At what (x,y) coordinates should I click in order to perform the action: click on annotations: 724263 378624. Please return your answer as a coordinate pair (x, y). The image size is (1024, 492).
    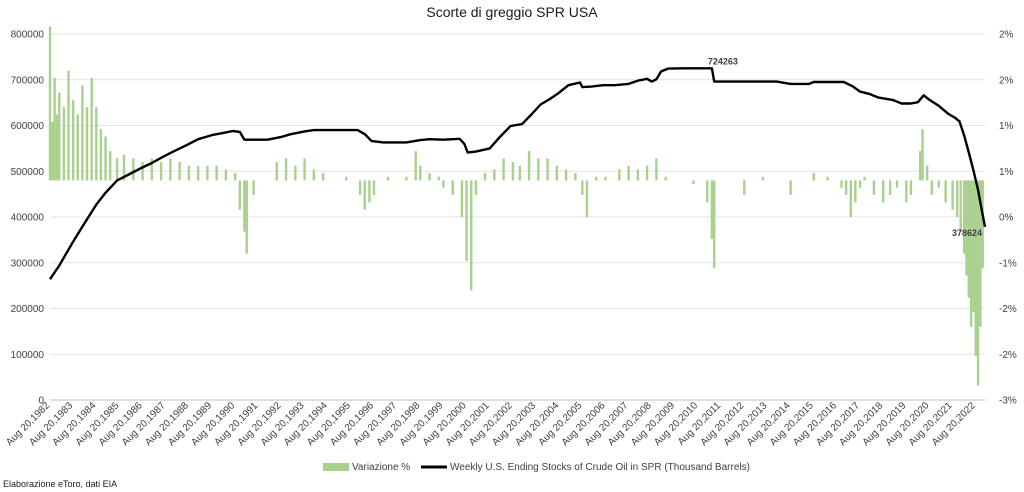
    Looking at the image, I should click on (845, 147).